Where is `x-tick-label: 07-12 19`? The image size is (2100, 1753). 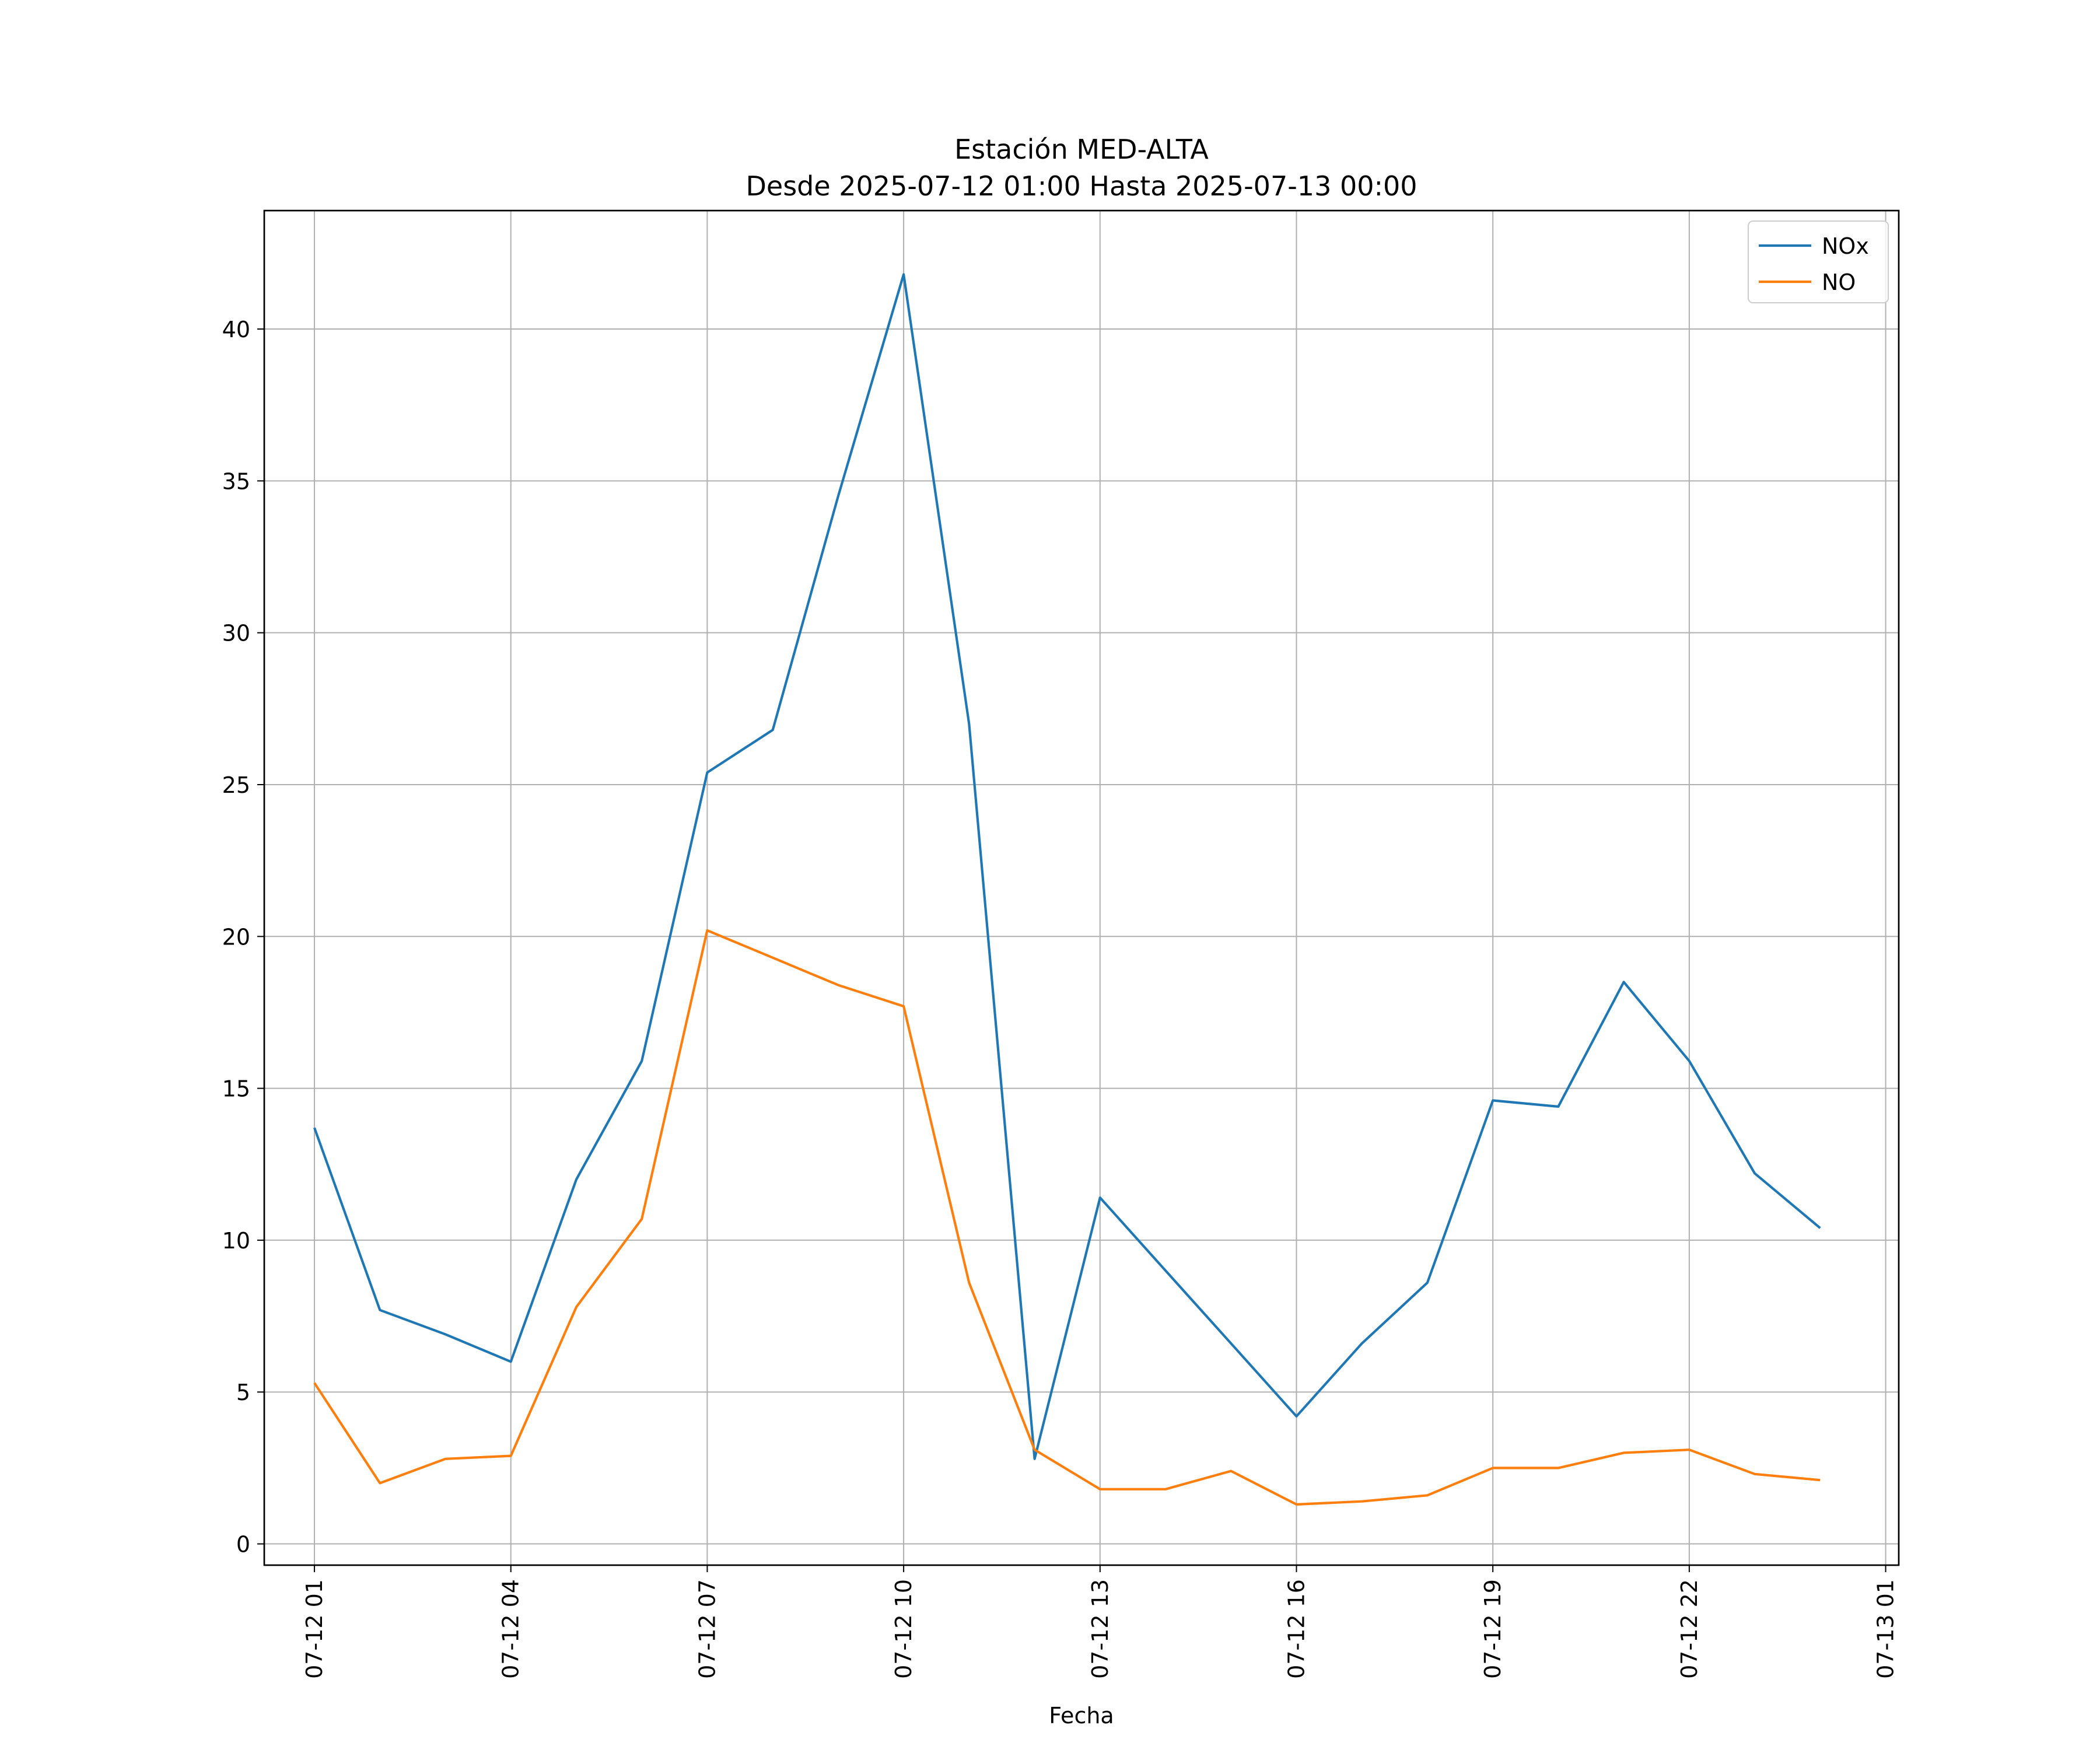 x-tick-label: 07-12 19 is located at coordinates (1493, 1629).